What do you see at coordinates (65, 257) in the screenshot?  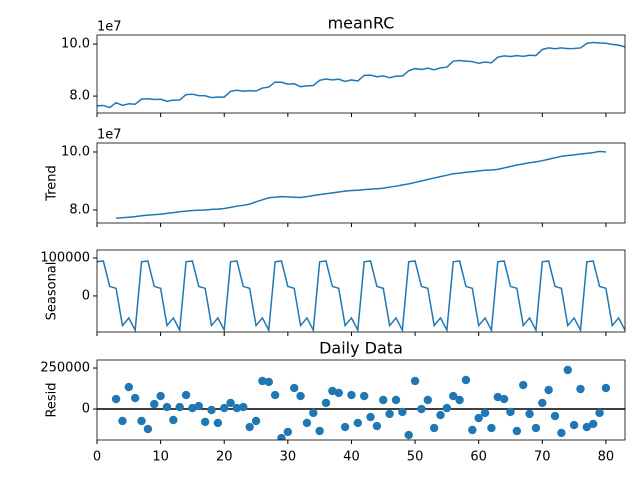 I see `y-tick-label: 100000` at bounding box center [65, 257].